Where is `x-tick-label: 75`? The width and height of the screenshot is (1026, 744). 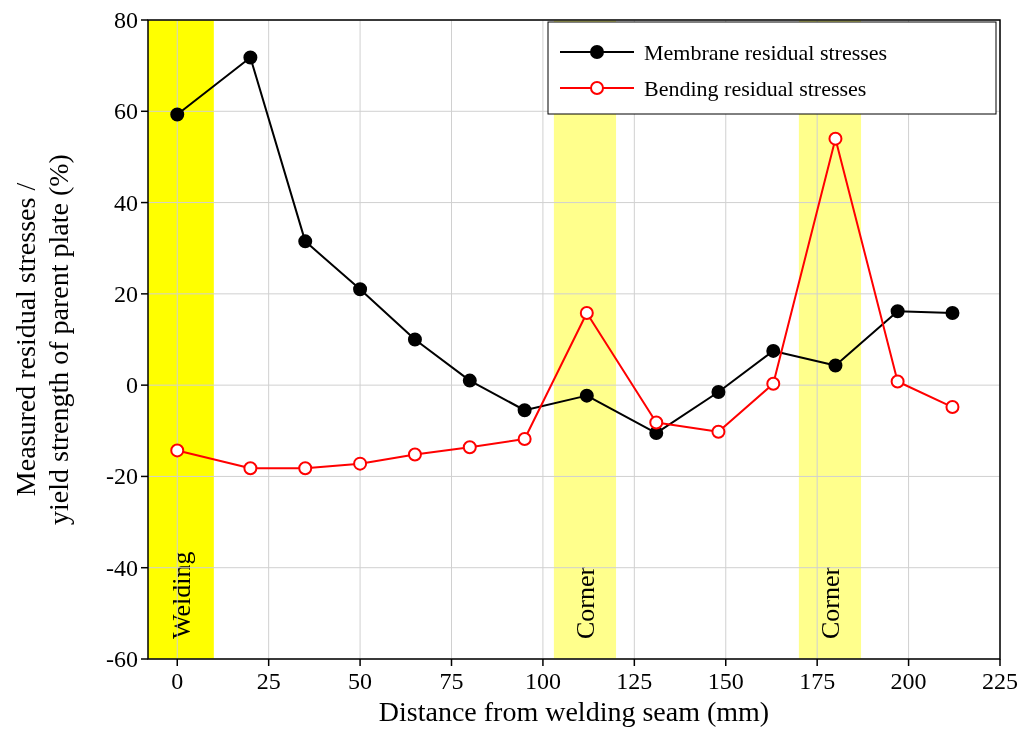 x-tick-label: 75 is located at coordinates (451, 681).